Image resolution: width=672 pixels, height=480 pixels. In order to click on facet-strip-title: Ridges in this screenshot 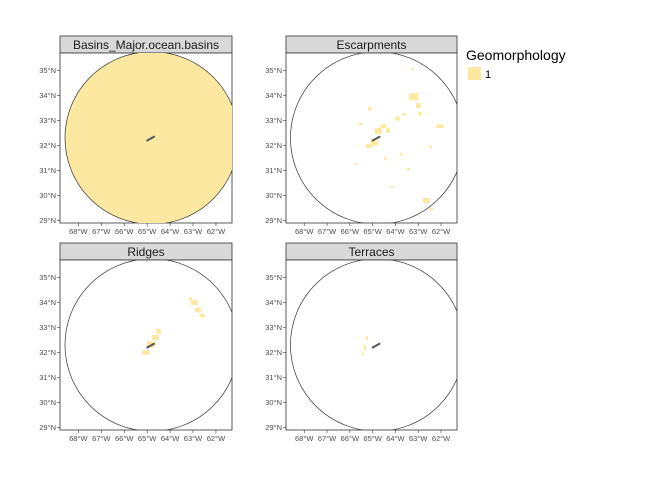, I will do `click(145, 252)`.